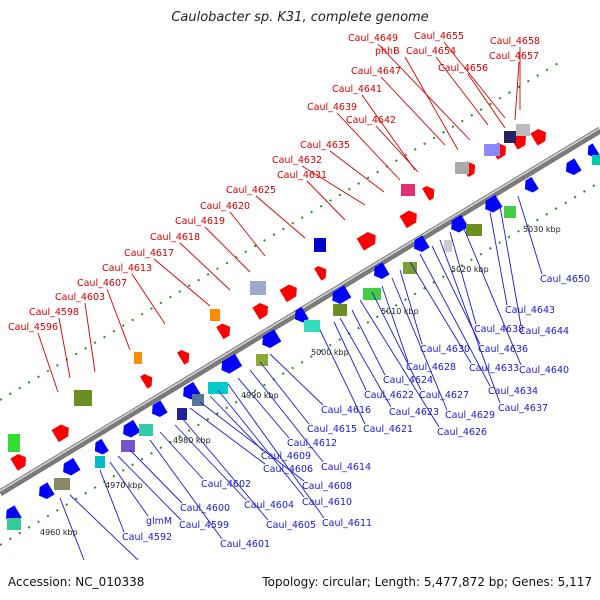  I want to click on forward-gene-label: Caul_4642, so click(371, 120).